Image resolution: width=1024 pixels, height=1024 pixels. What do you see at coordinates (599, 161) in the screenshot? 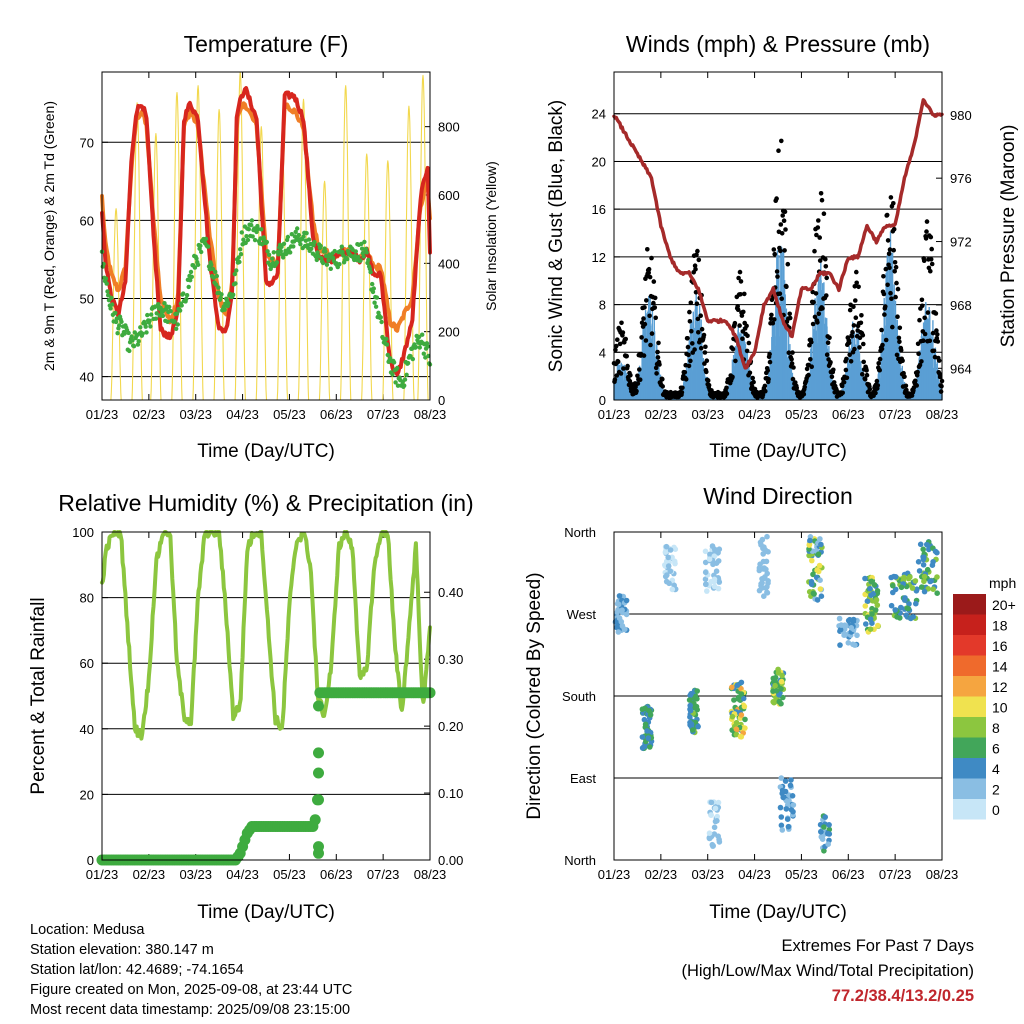
I see `winds-ytick-label: 20` at bounding box center [599, 161].